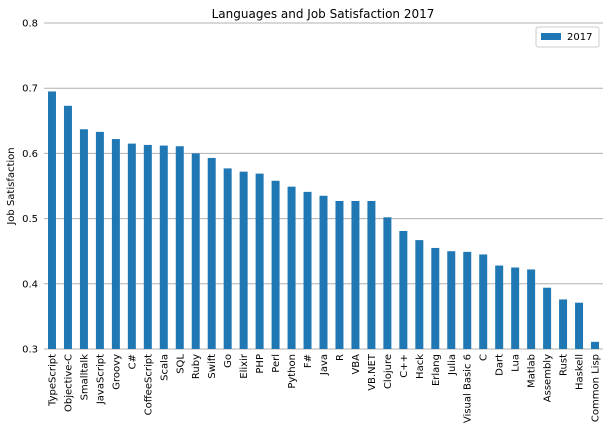  What do you see at coordinates (116, 372) in the screenshot?
I see `x-tick-label: Groovy` at bounding box center [116, 372].